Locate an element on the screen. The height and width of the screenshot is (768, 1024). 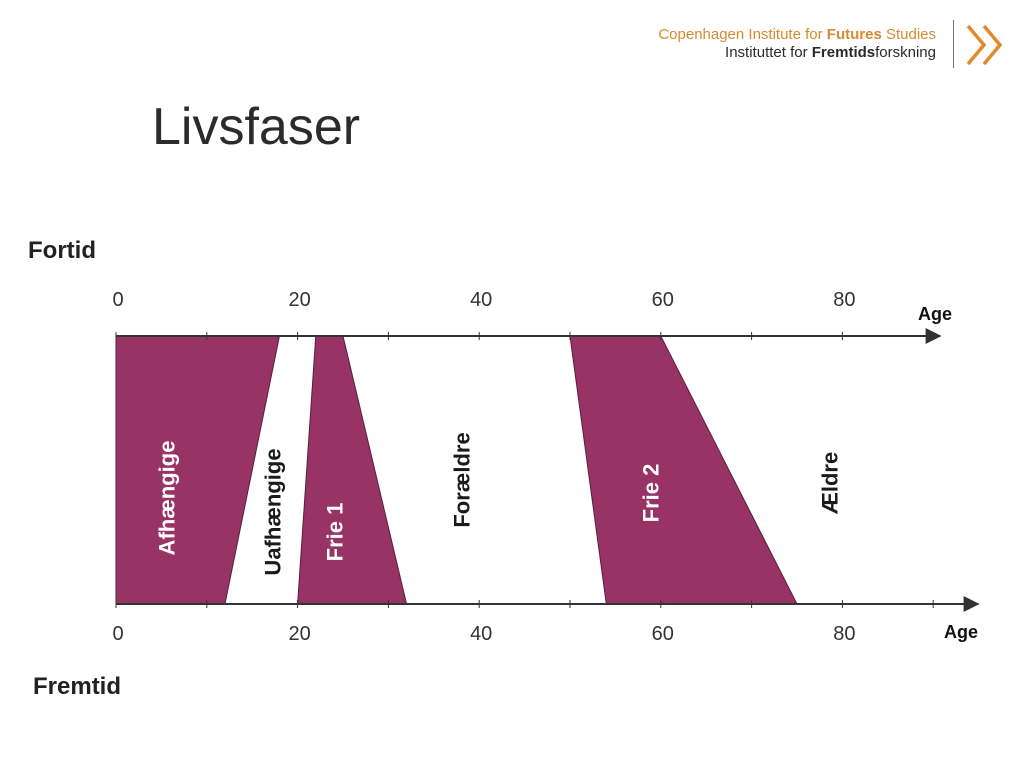
logo-line-danish: Instituttet for Fremtidsforskning is located at coordinates (830, 52).